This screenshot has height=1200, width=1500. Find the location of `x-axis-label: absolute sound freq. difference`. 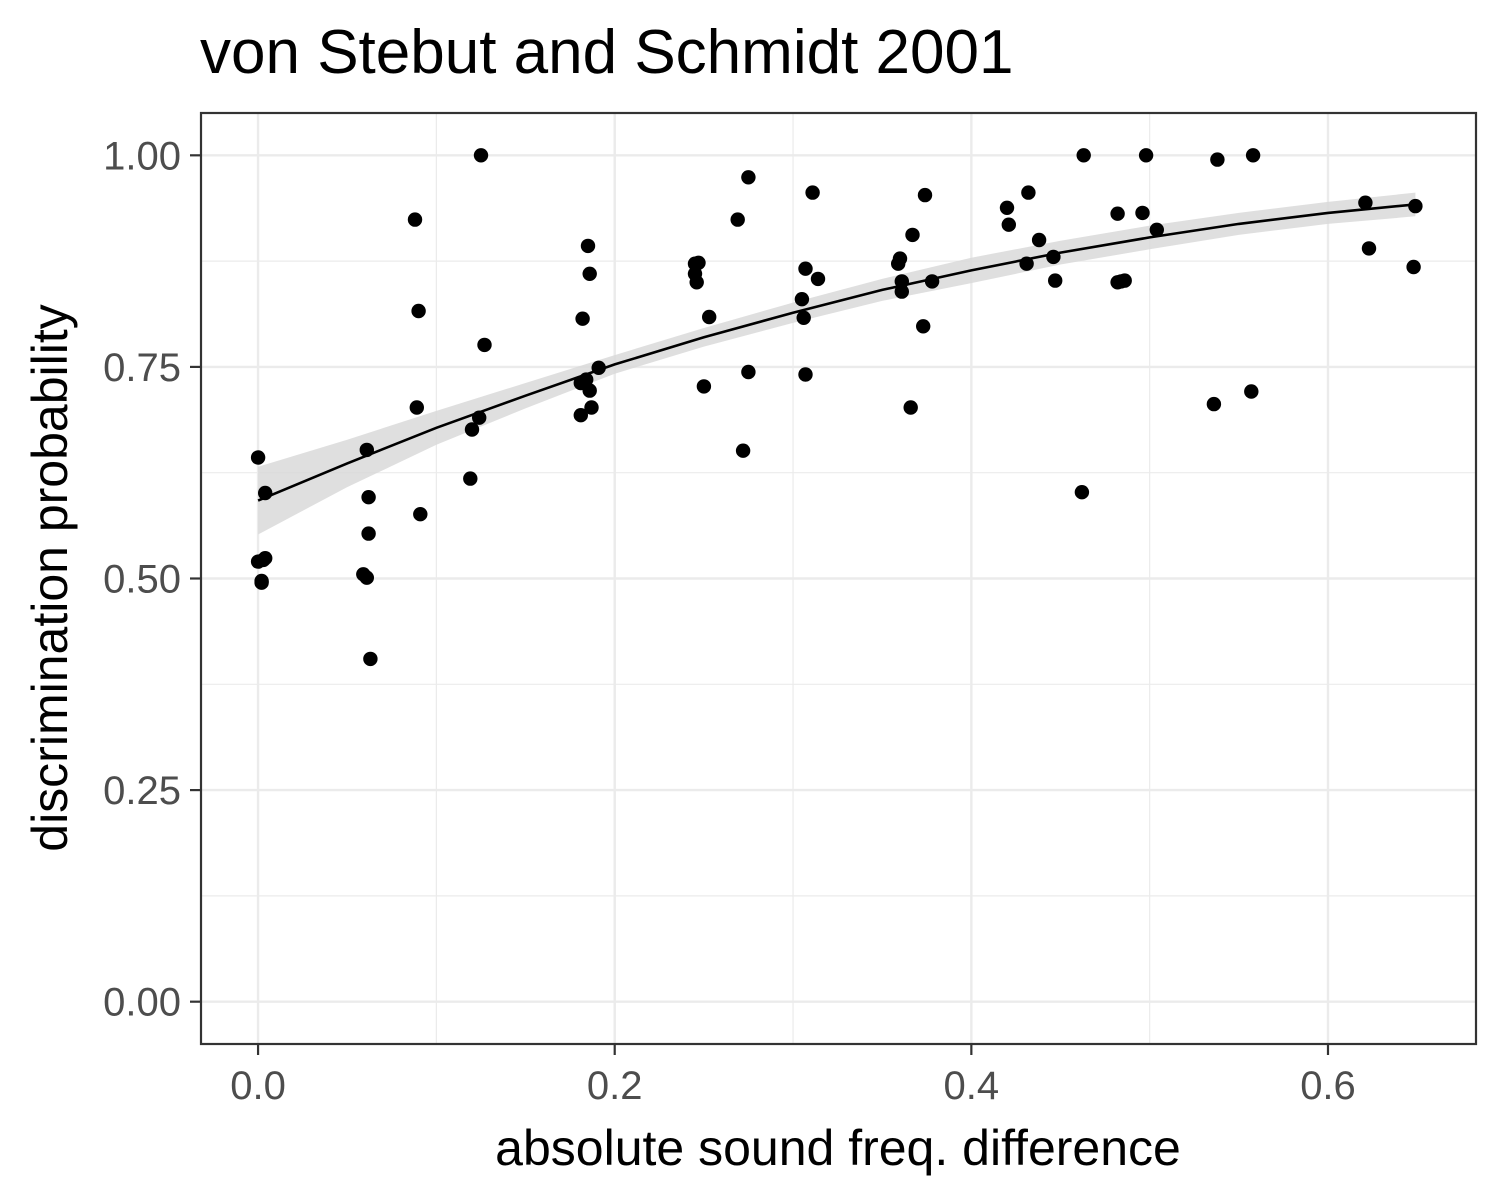

x-axis-label: absolute sound freq. difference is located at coordinates (838, 1148).